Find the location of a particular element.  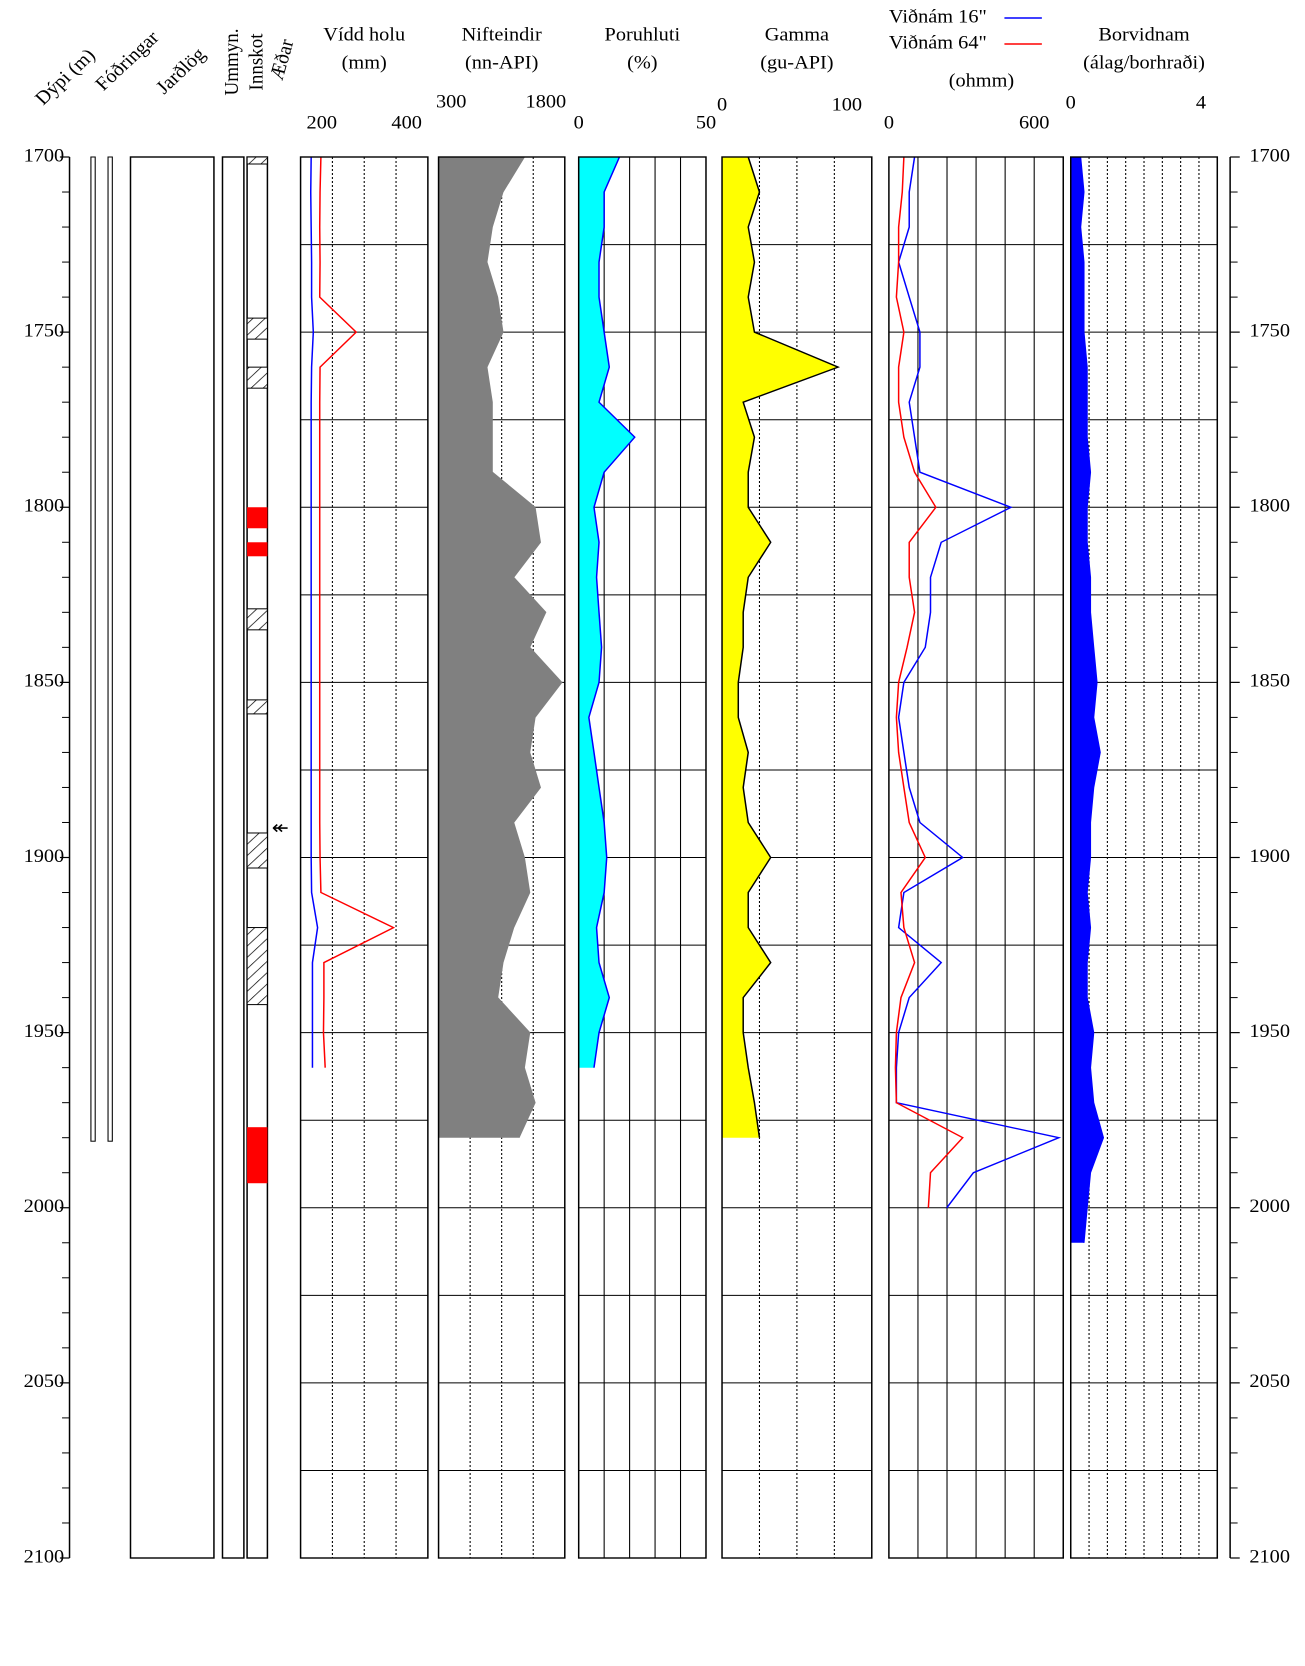

track-title: Nifteindir is located at coordinates (502, 34).